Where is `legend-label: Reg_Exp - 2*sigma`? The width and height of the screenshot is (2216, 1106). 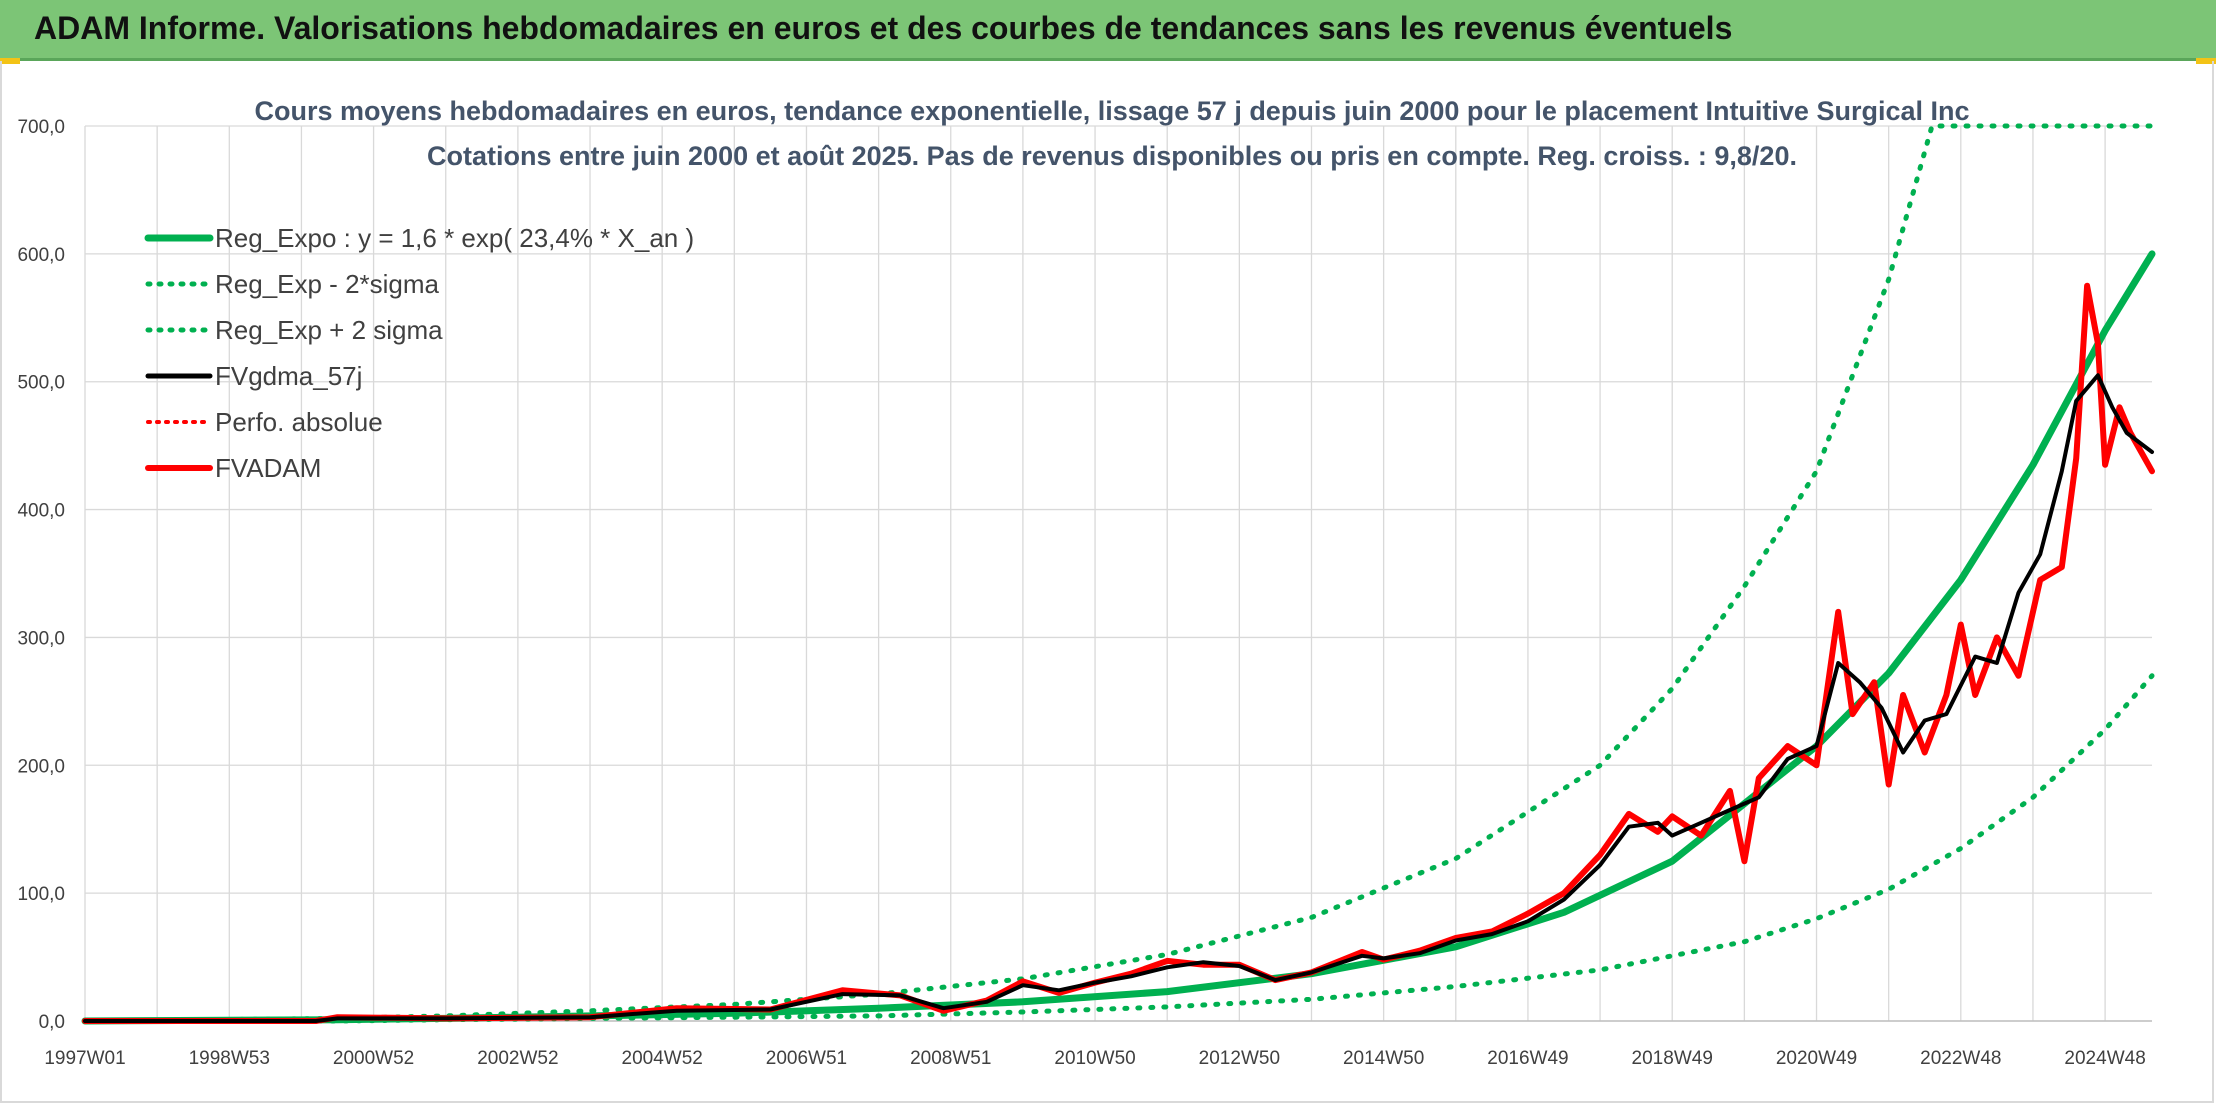
legend-label: Reg_Exp - 2*sigma is located at coordinates (327, 284).